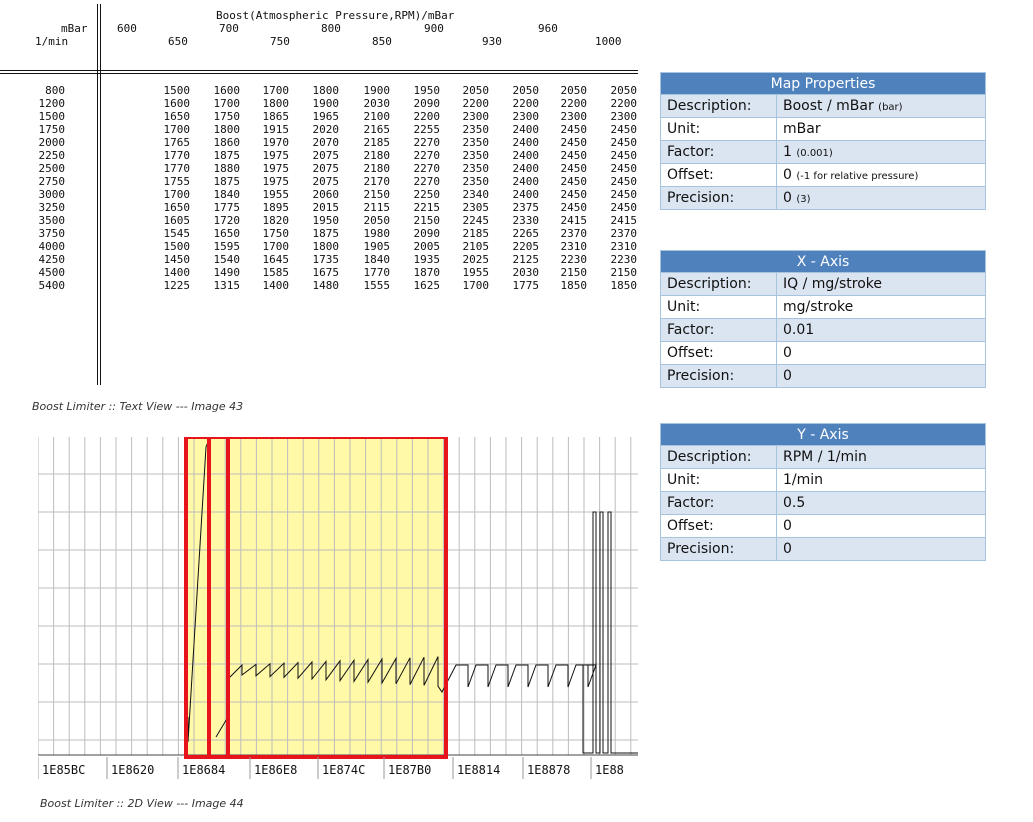 The height and width of the screenshot is (822, 1033). What do you see at coordinates (718, 307) in the screenshot?
I see `property-label: Unit:` at bounding box center [718, 307].